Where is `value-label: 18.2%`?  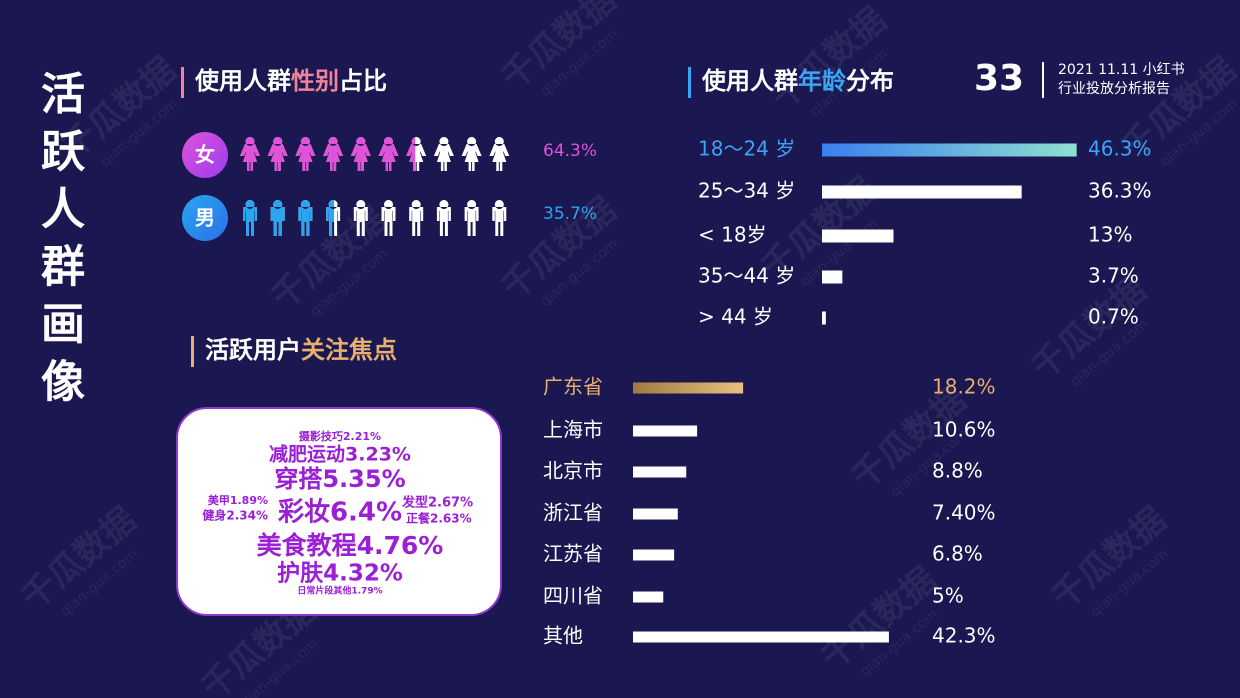 value-label: 18.2% is located at coordinates (964, 387).